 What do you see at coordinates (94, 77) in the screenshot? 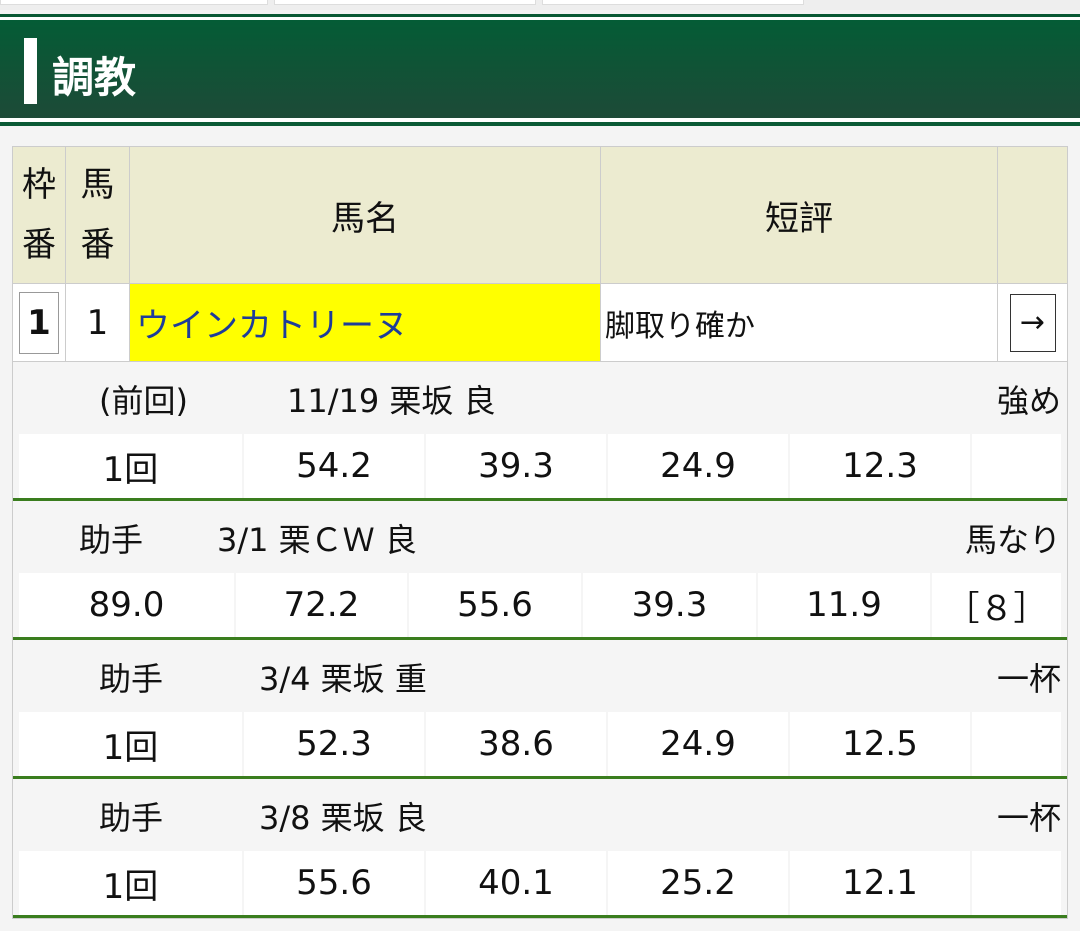
I see `section-title: 調教` at bounding box center [94, 77].